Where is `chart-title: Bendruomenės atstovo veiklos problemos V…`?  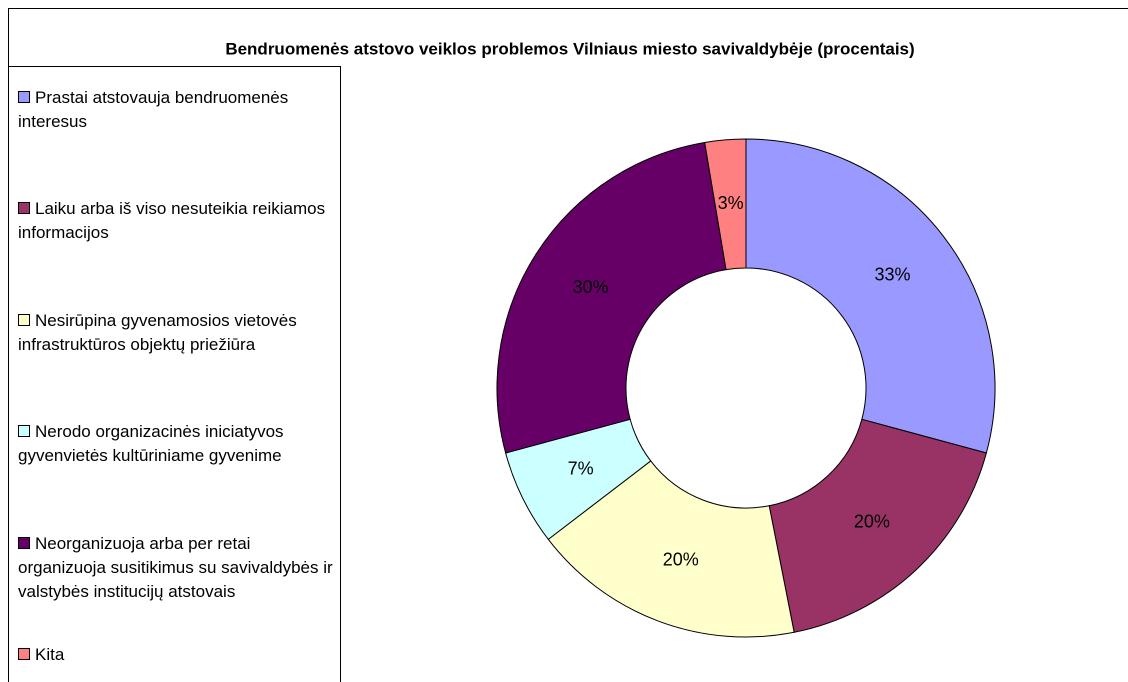
chart-title: Bendruomenės atstovo veiklos problemos V… is located at coordinates (569, 48).